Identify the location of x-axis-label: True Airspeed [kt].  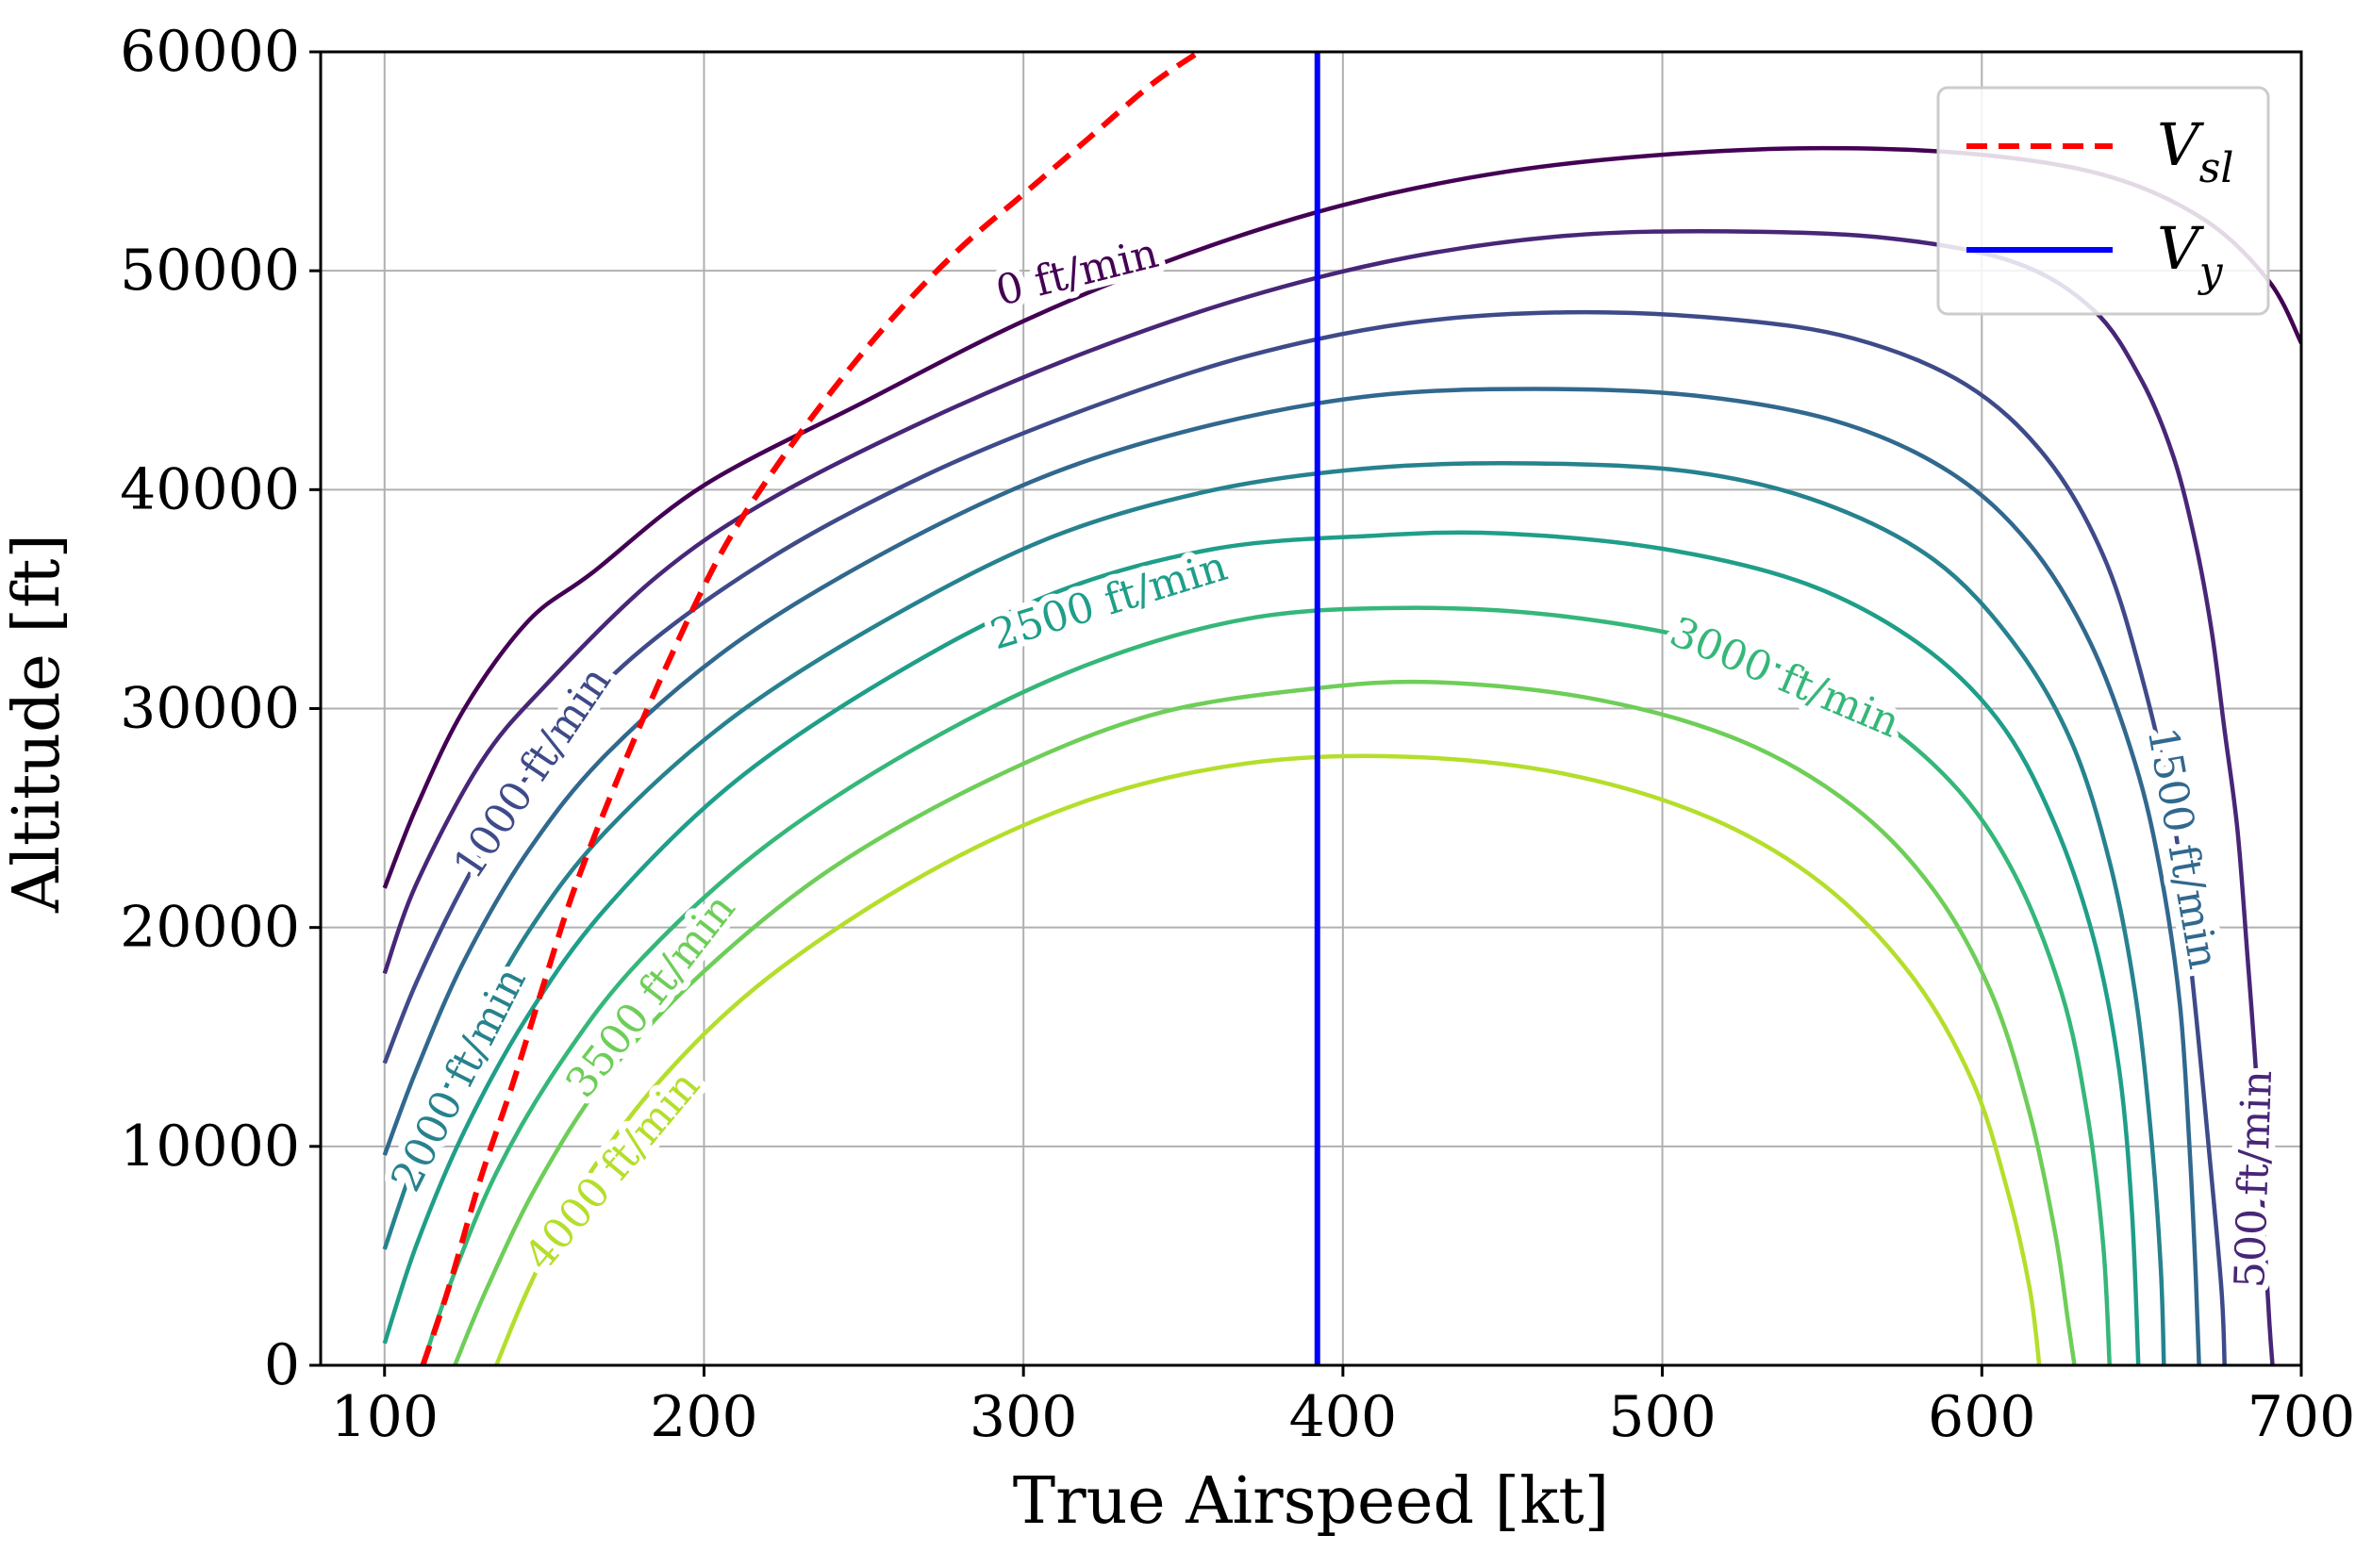
(1311, 1501).